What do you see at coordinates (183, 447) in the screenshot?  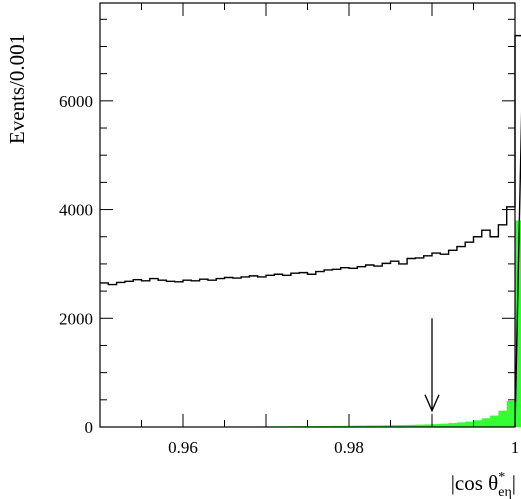 I see `x-tick-label: 0.96` at bounding box center [183, 447].